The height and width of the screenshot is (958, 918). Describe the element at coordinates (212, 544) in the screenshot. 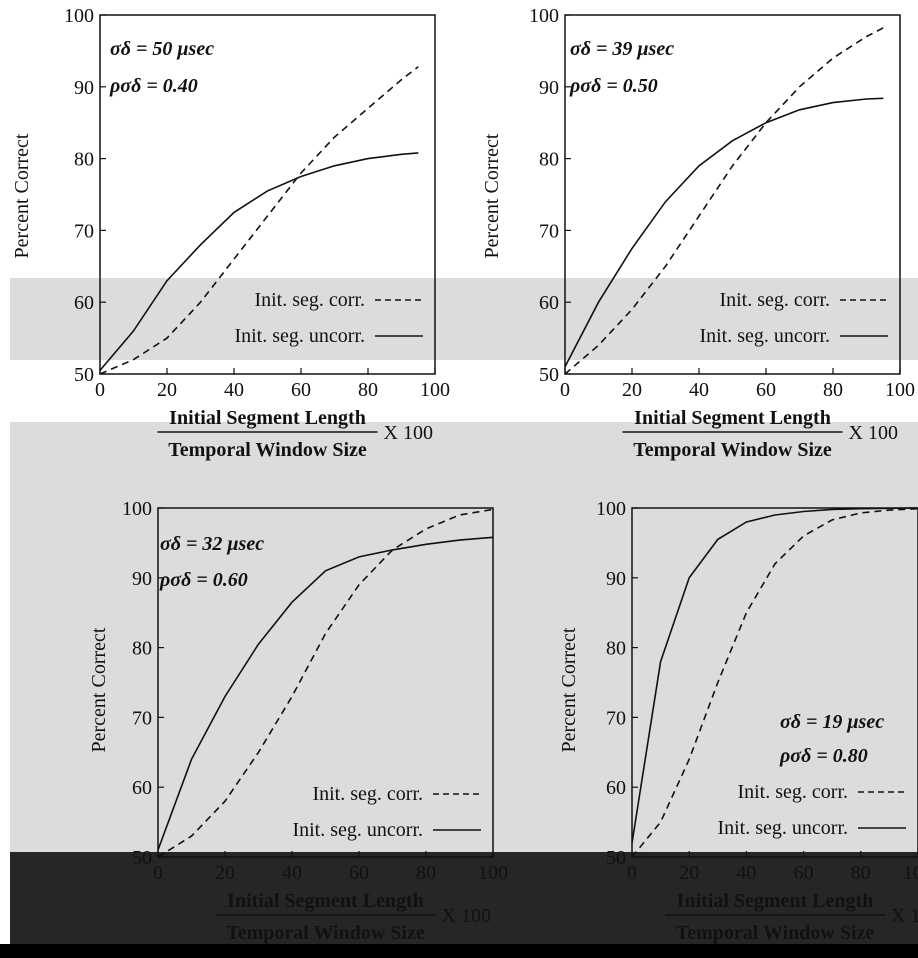

I see `sigma-annotation: σδ = 32 μsec` at that location.